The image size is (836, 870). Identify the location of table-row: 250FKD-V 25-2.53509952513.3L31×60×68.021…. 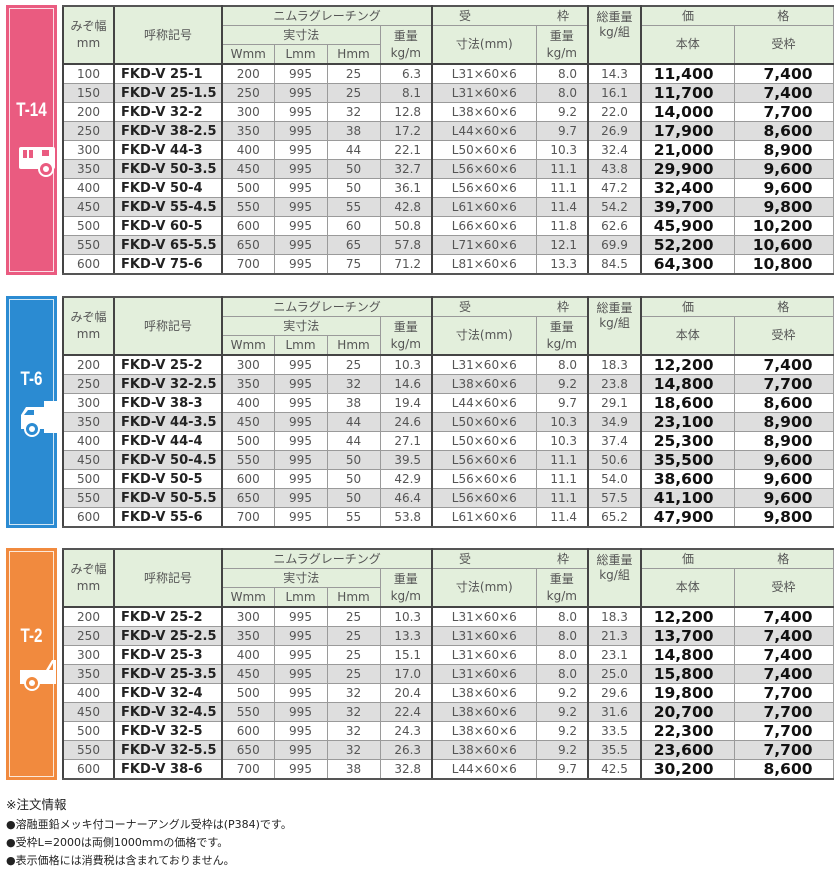
(448, 636).